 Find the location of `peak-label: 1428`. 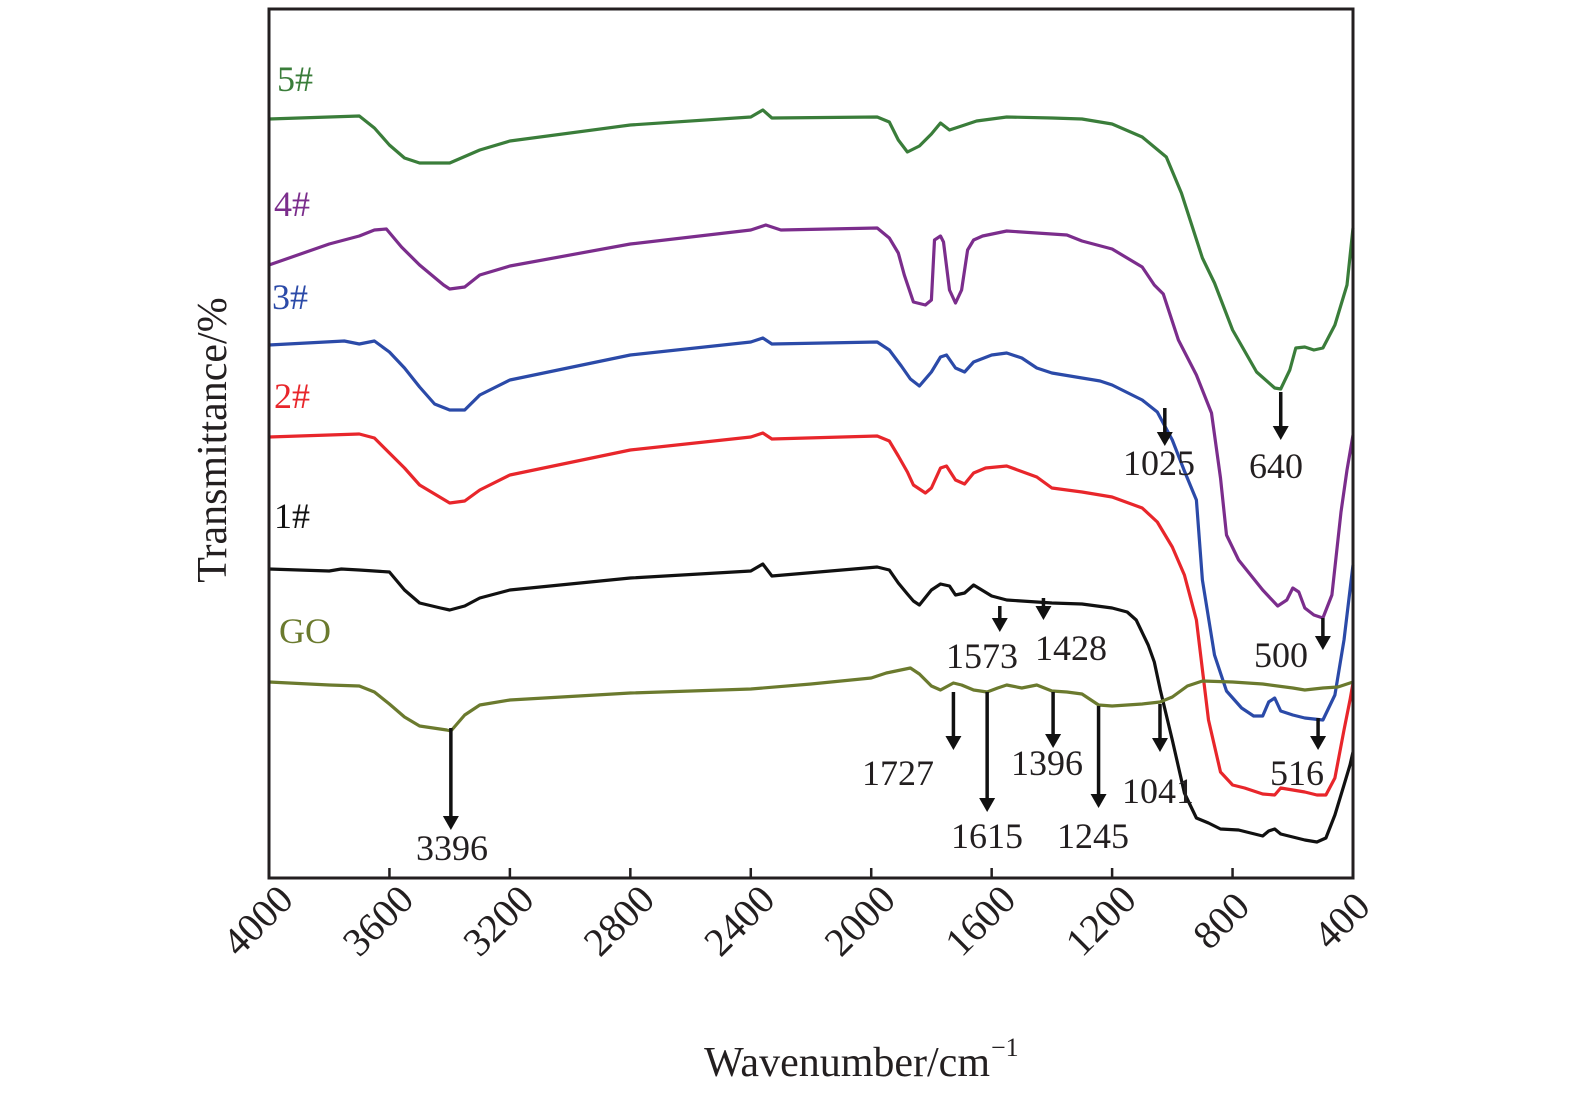

peak-label: 1428 is located at coordinates (1071, 648).